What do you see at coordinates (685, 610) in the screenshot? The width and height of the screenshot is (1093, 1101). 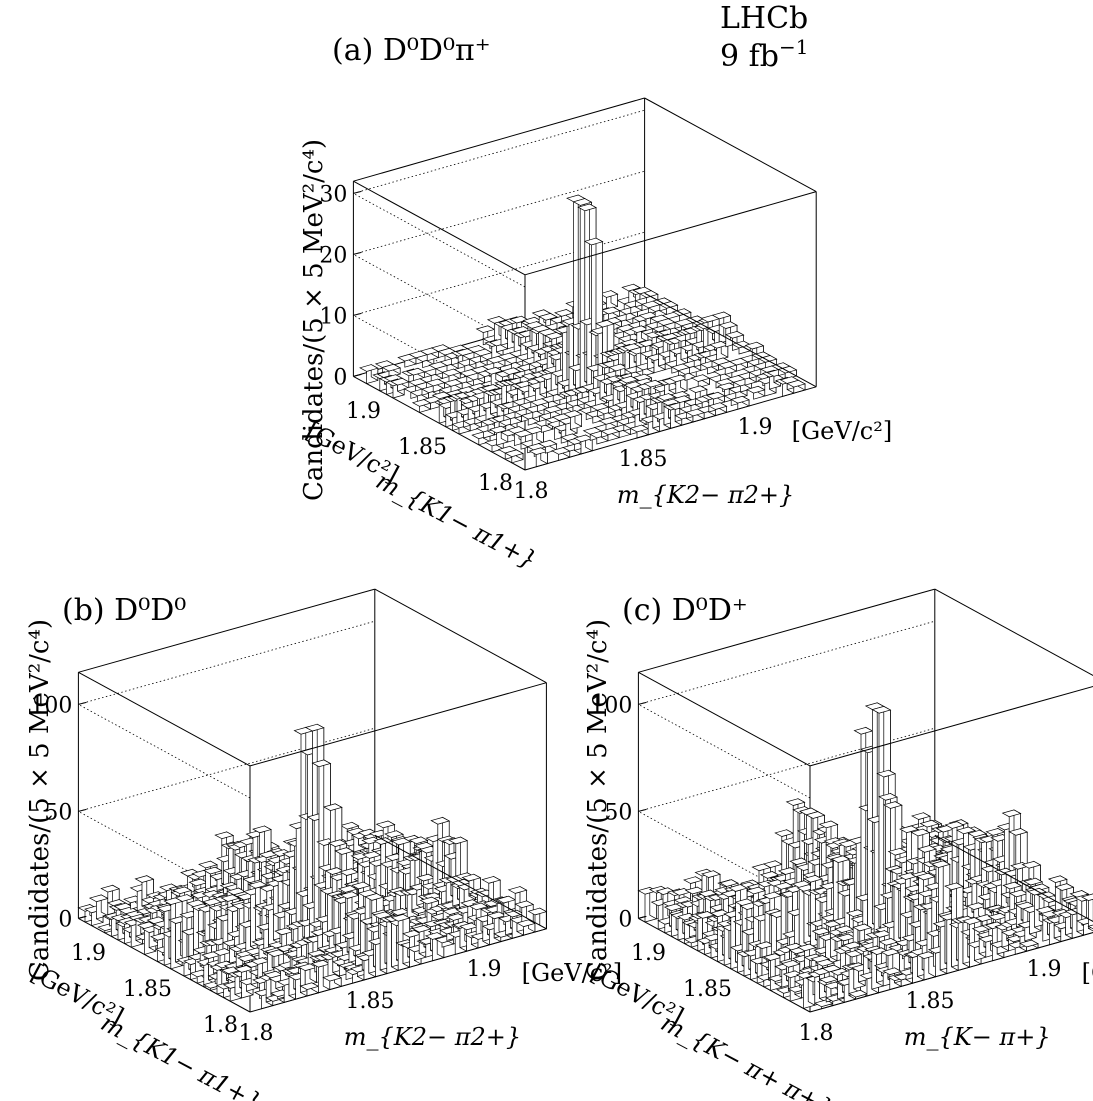 I see `panel-title: (c) D⁰D⁺` at bounding box center [685, 610].